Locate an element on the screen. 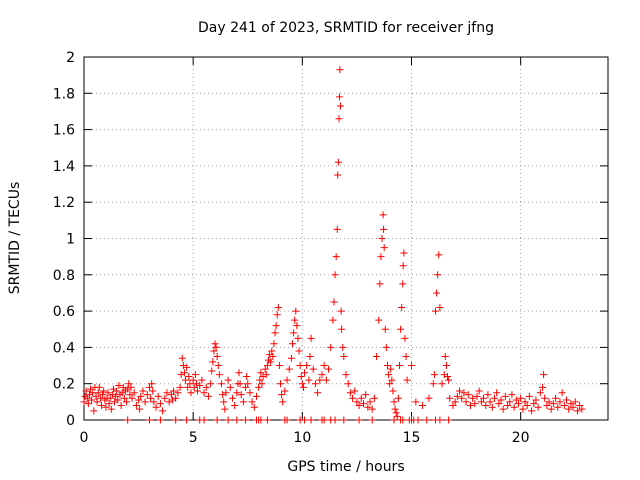 This screenshot has width=640, height=480. y-tick-label: 1.6 is located at coordinates (64, 131).